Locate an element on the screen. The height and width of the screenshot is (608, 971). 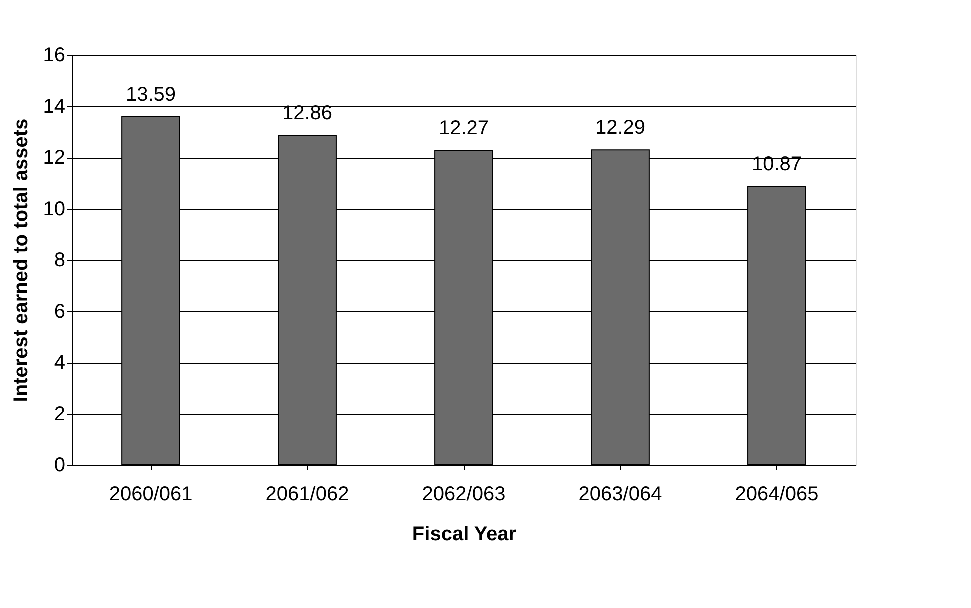
y-axis-title: Interest earned to total assets is located at coordinates (21, 260).